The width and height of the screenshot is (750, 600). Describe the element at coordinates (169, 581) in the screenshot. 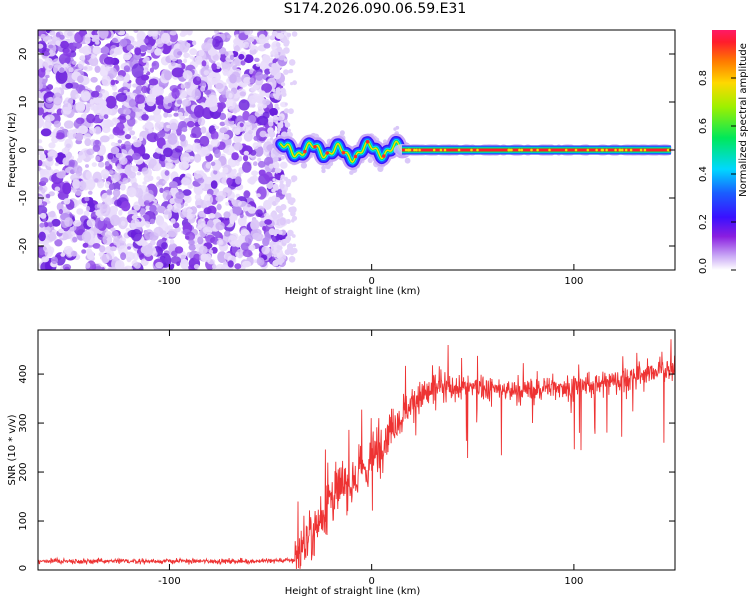

I see `x-tick-label: -100` at that location.